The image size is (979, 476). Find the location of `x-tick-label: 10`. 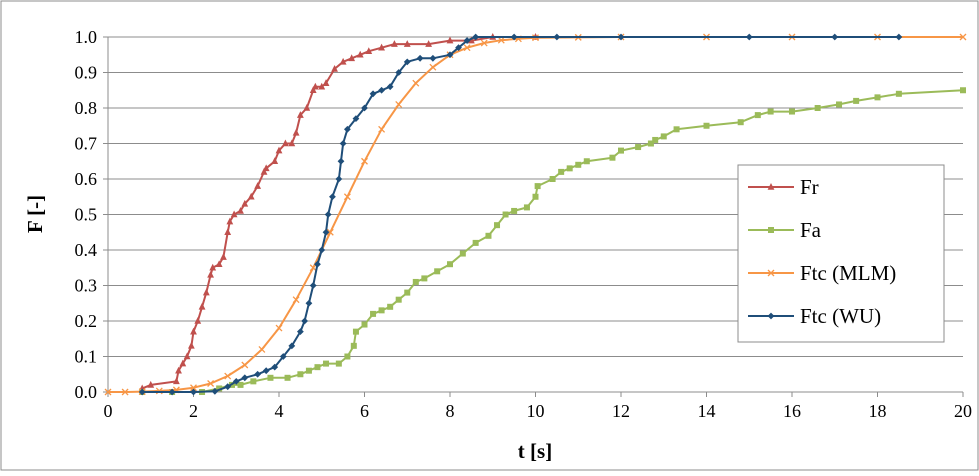

x-tick-label: 10 is located at coordinates (536, 411).